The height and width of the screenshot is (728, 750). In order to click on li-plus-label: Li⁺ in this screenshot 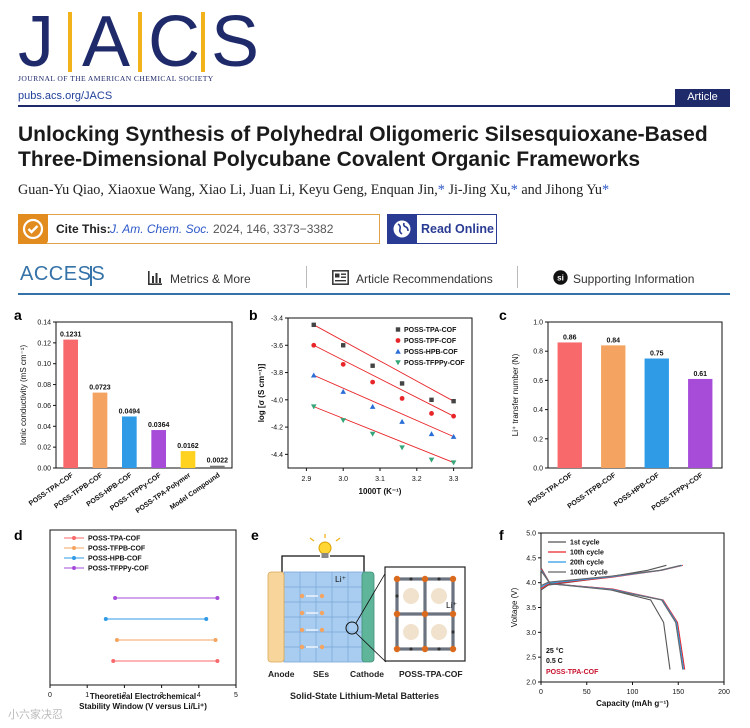, I will do `click(341, 579)`.